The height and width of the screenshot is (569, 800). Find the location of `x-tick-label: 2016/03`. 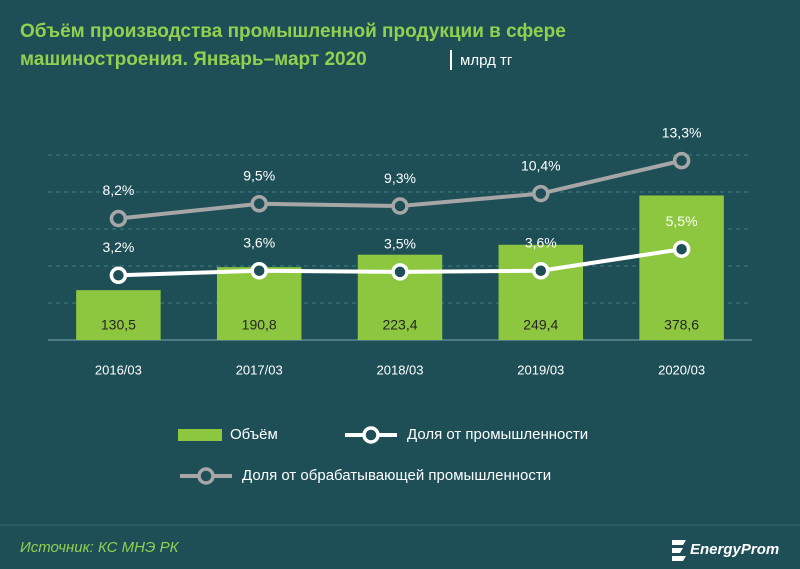

x-tick-label: 2016/03 is located at coordinates (118, 369).